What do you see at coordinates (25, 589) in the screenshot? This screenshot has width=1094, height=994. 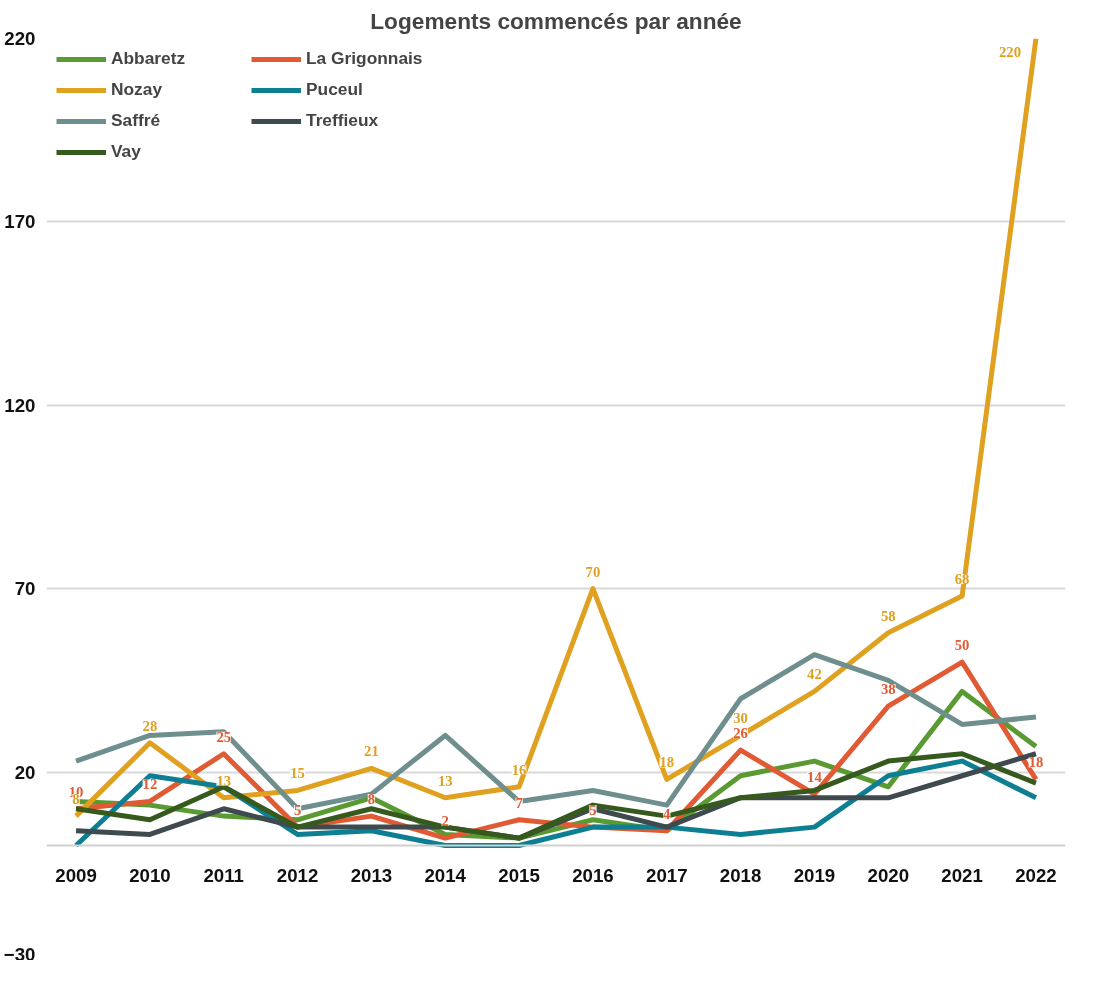 I see `y-tick-label: 70` at bounding box center [25, 589].